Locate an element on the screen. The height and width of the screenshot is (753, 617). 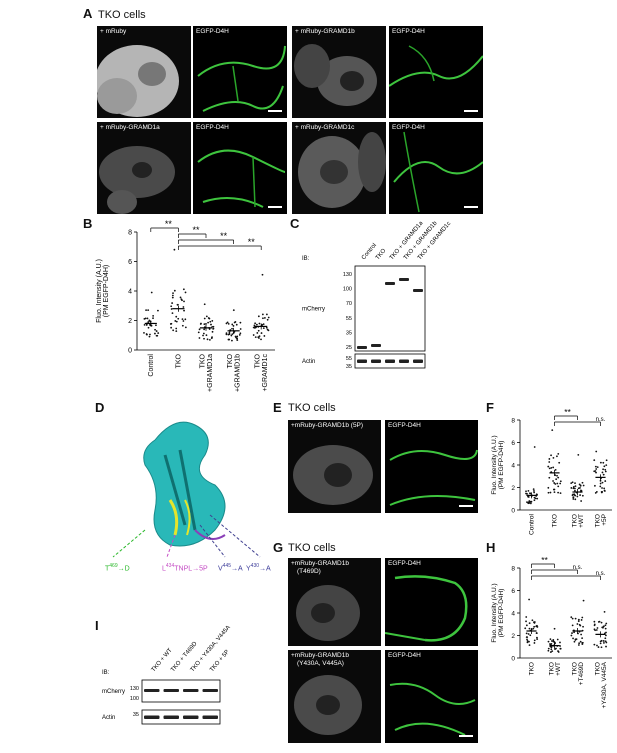
significance-label: ** is located at coordinates (252, 242).